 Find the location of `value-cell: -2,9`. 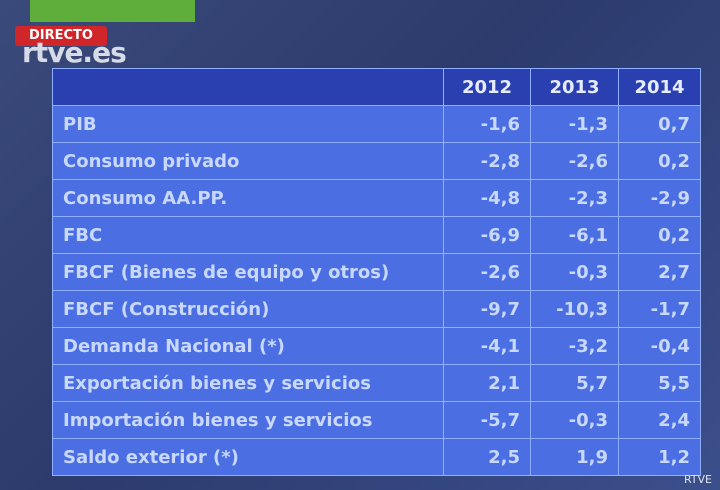

value-cell: -2,9 is located at coordinates (659, 198).